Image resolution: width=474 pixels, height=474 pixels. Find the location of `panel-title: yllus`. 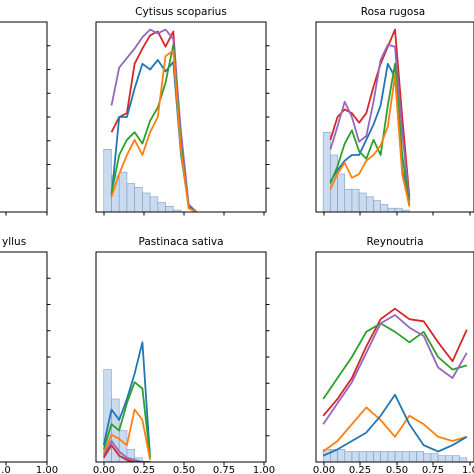

panel-title: yllus is located at coordinates (14, 242).